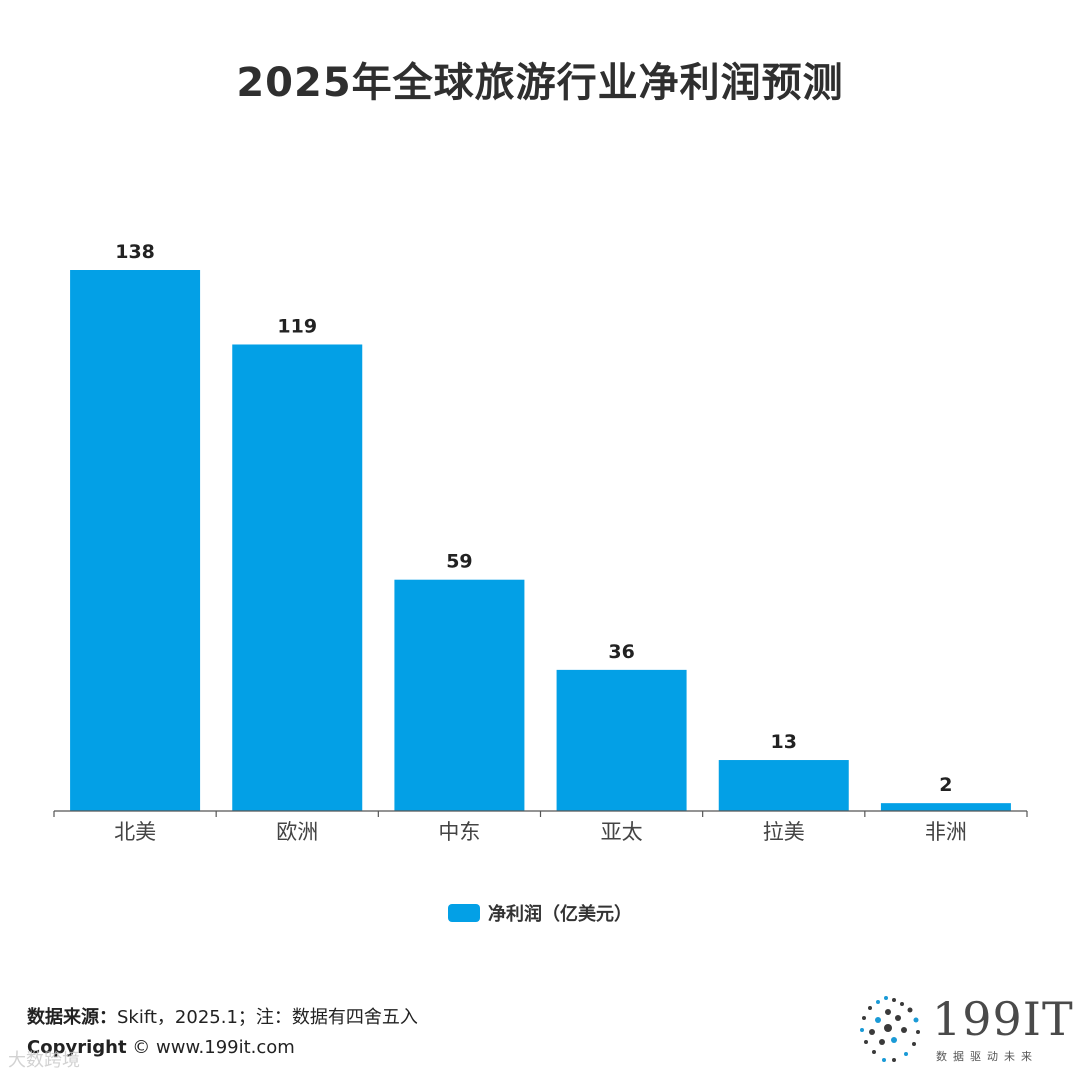  What do you see at coordinates (267, 1017) in the screenshot?
I see `source-text: Skift，2025.1；注：数据有四舍五入` at bounding box center [267, 1017].